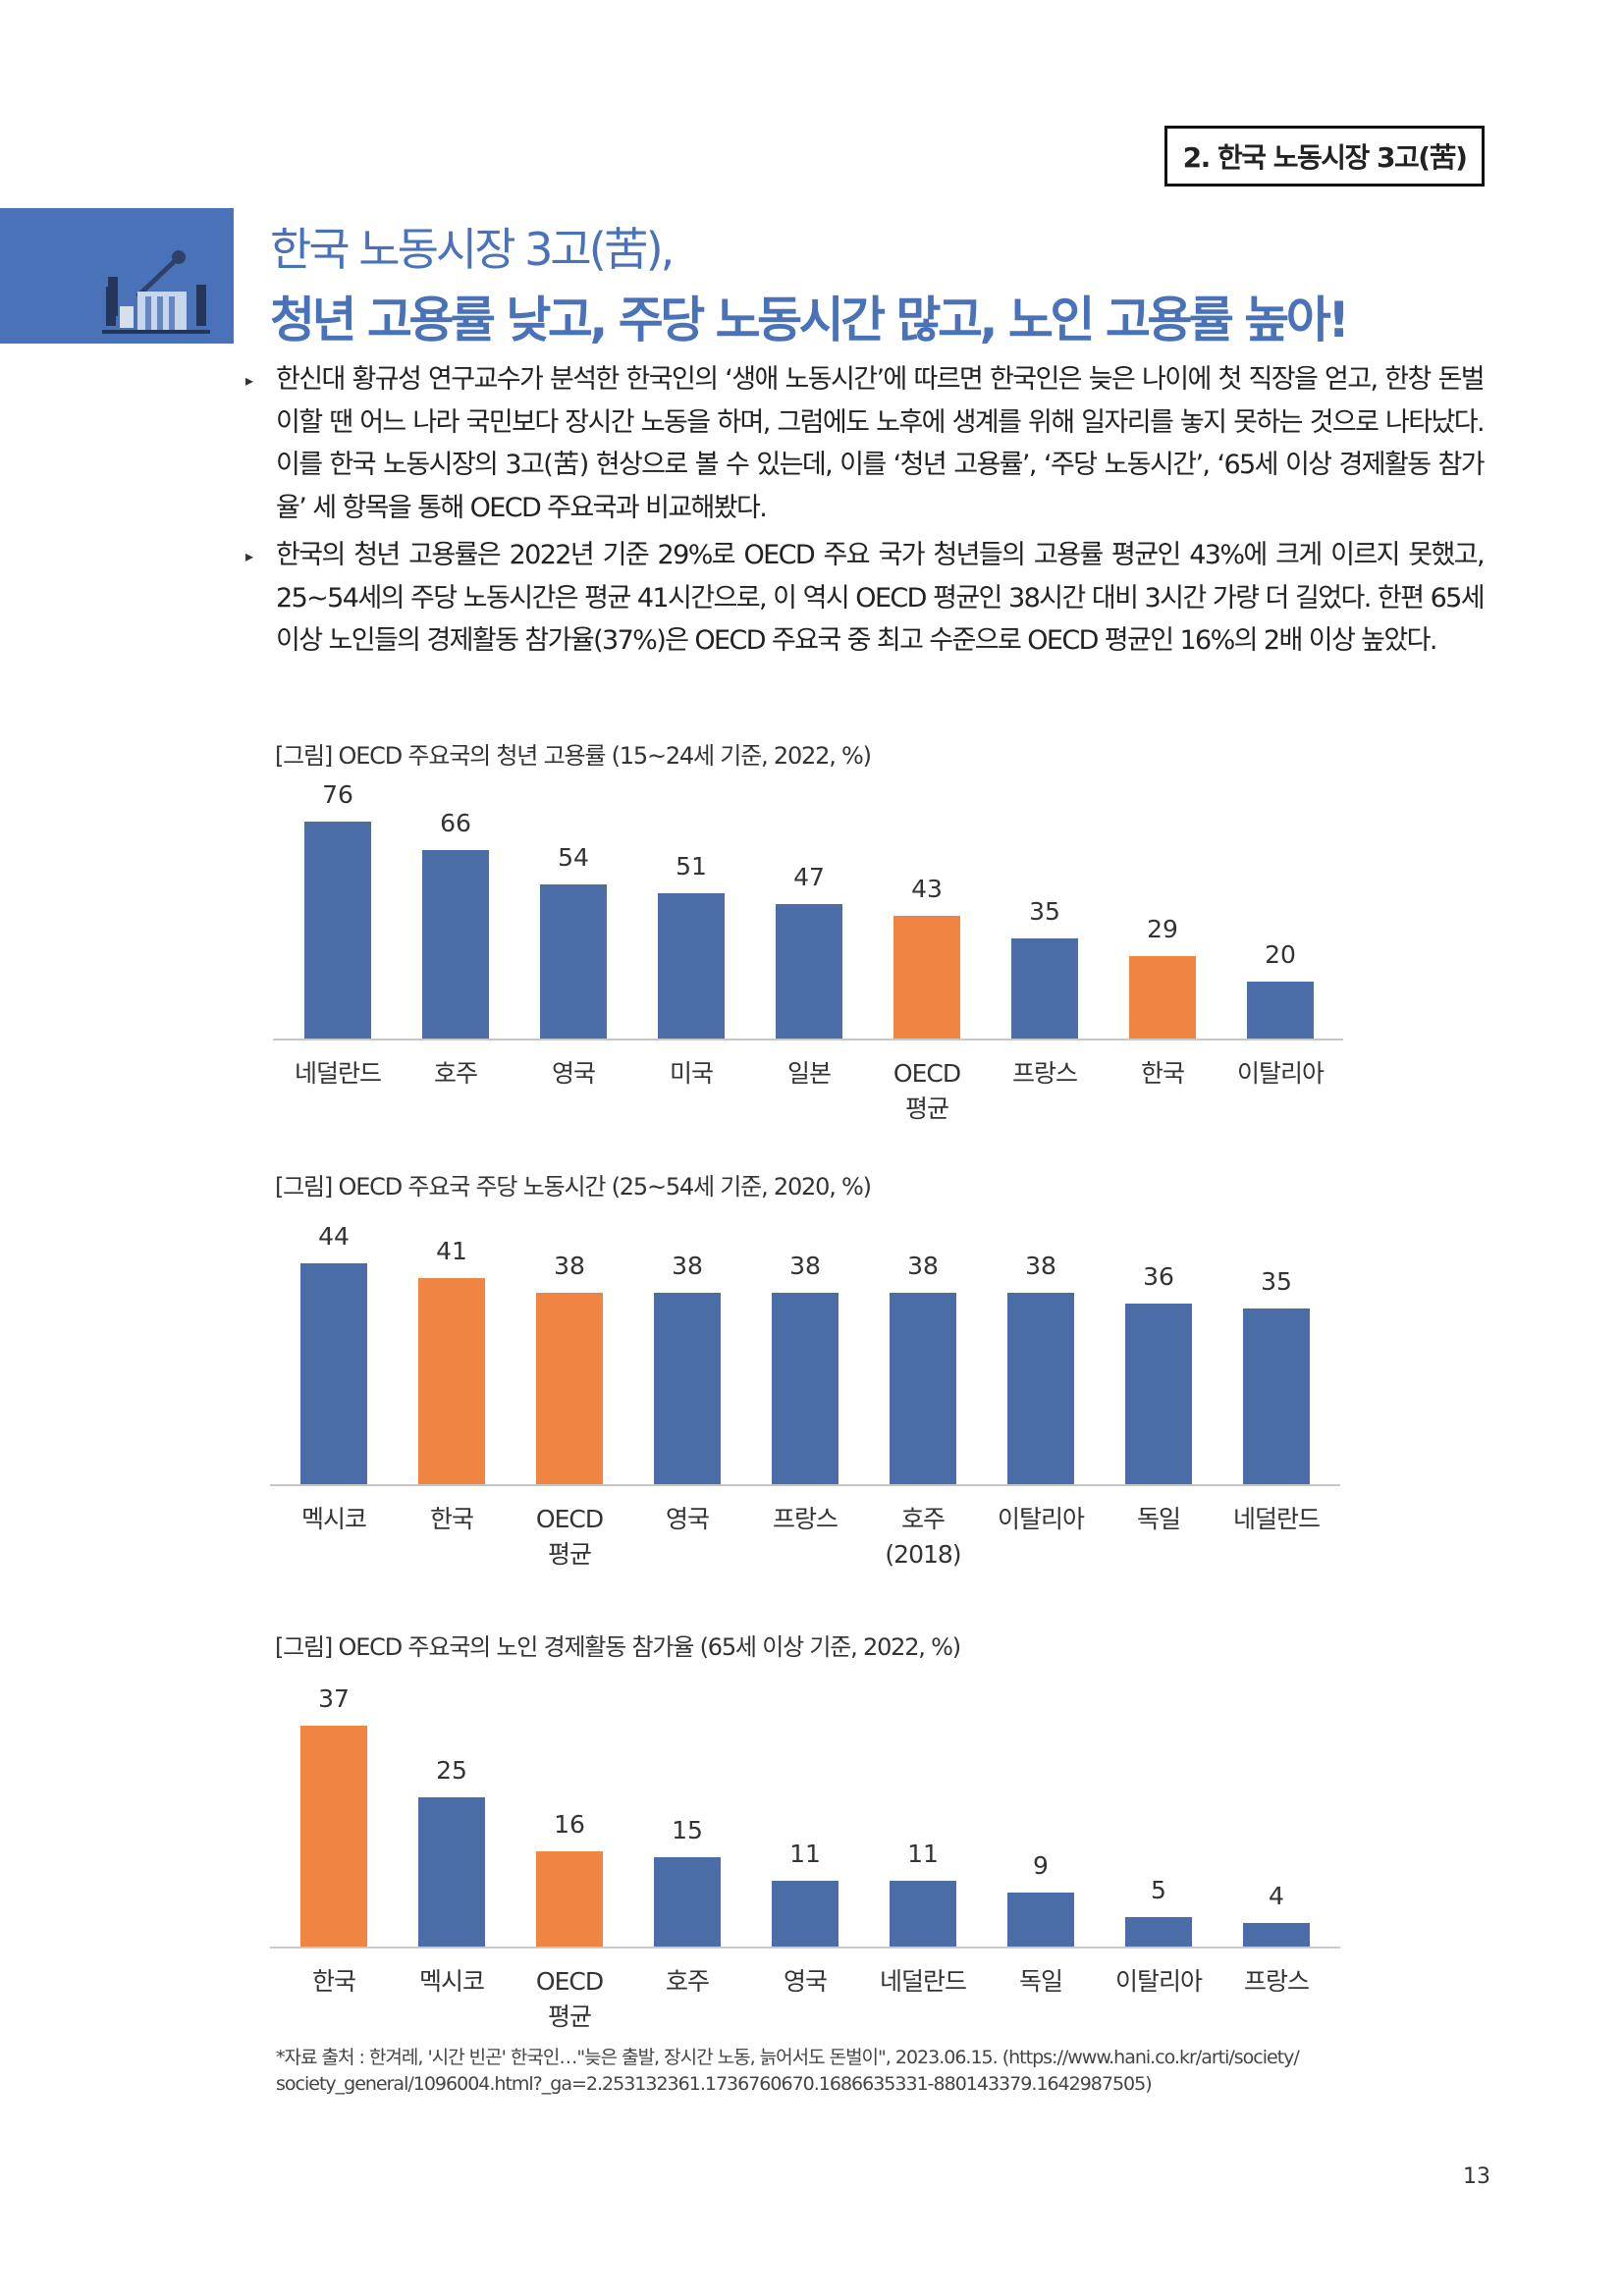 The image size is (1623, 2296). Describe the element at coordinates (1041, 1519) in the screenshot. I see `chart-2-category-label: 이탈리아` at that location.